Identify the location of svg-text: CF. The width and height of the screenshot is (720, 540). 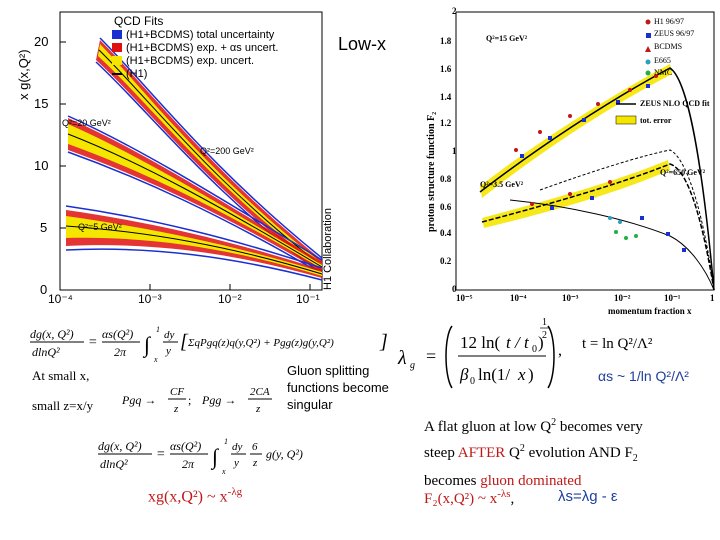
(177, 392).